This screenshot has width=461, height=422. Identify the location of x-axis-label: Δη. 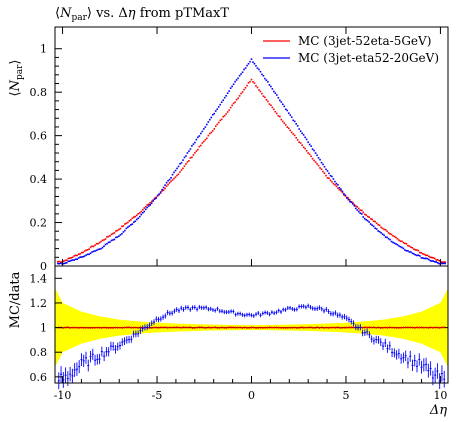
(438, 410).